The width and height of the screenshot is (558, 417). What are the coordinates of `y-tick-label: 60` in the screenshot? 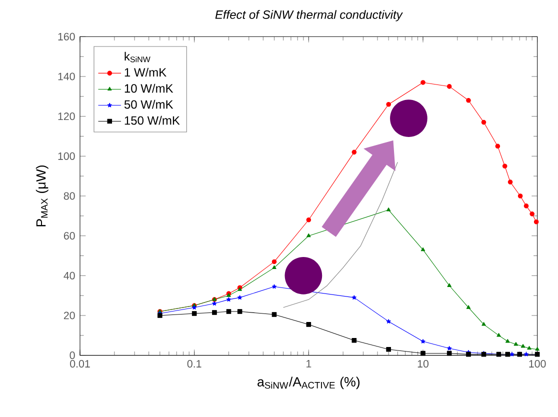 It's located at (69, 236).